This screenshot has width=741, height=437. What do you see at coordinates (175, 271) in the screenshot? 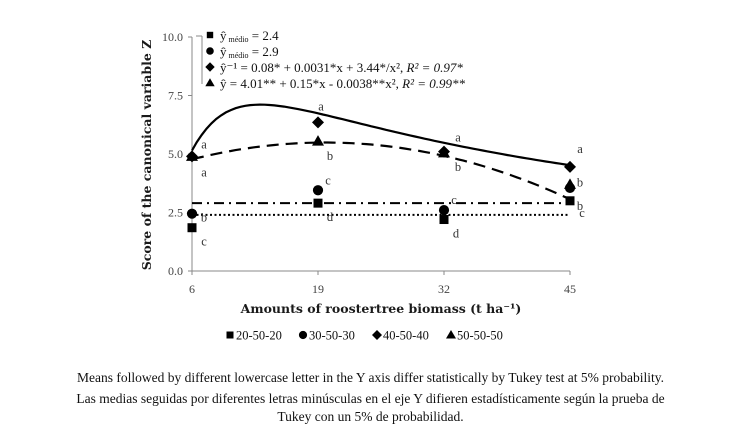
I see `y-tick-label: 0.0` at bounding box center [175, 271].